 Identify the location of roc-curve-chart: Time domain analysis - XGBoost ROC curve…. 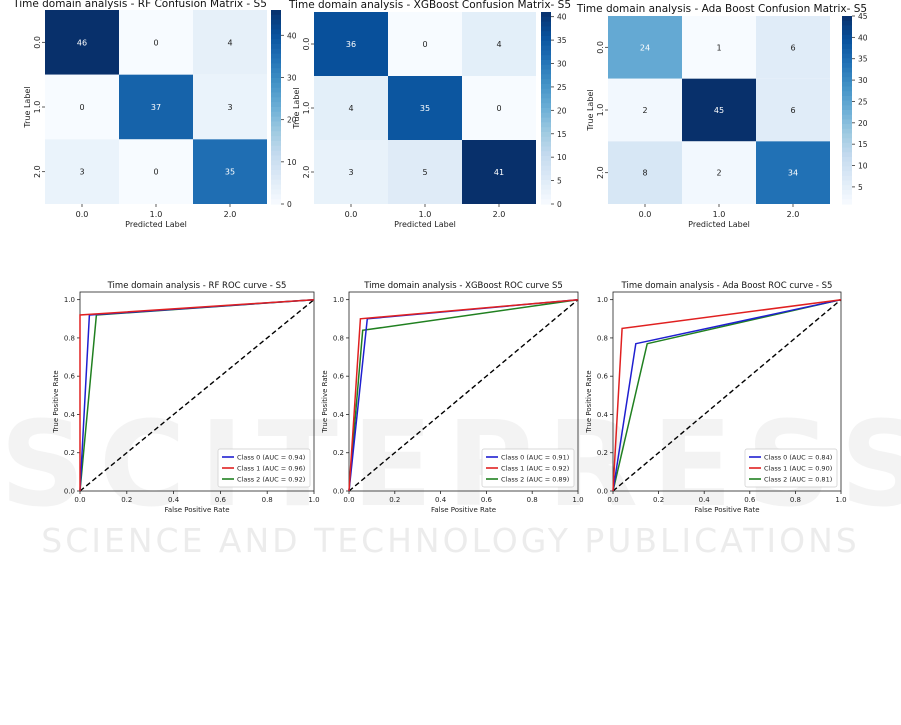
(452, 397).